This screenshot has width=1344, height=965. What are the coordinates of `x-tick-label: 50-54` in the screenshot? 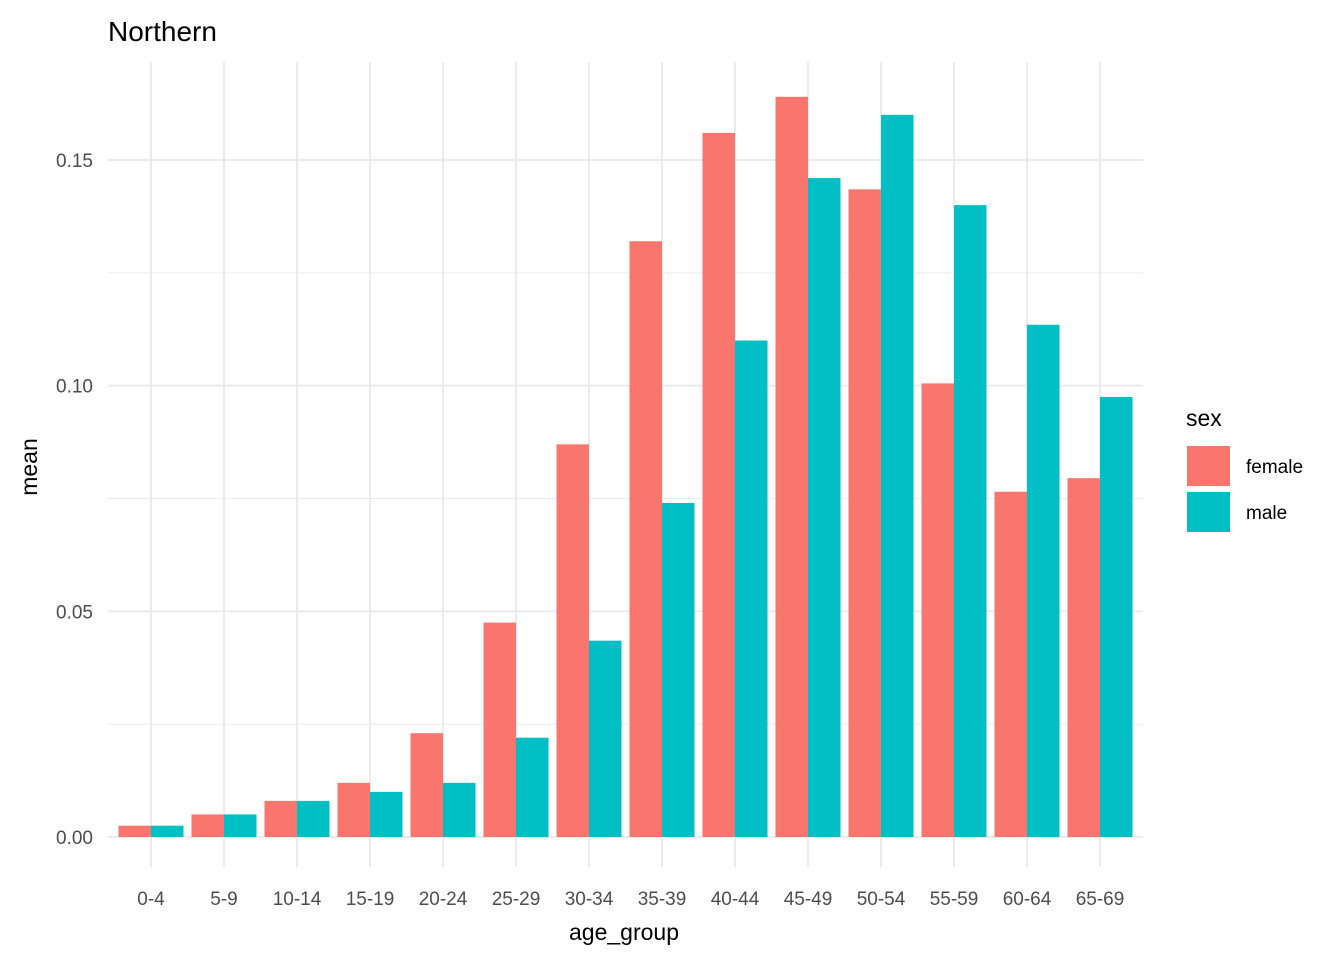 It's located at (881, 899).